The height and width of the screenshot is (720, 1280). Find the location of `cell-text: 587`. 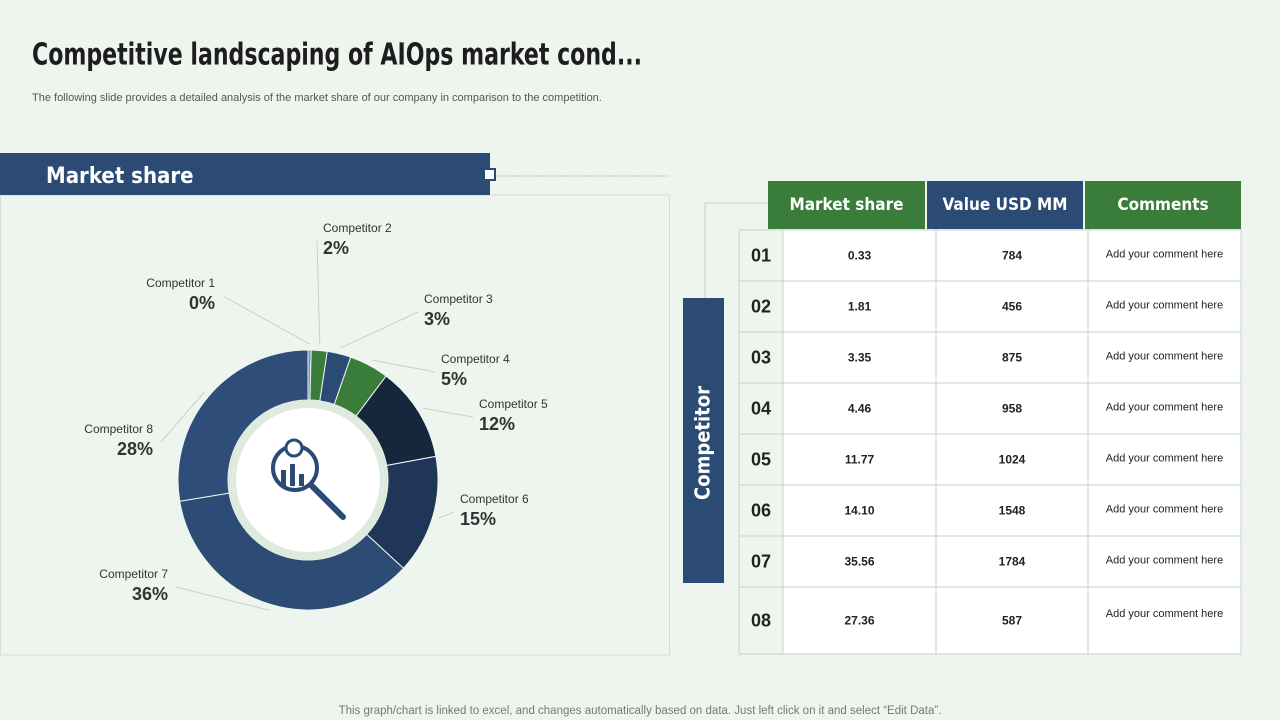

cell-text: 587 is located at coordinates (1012, 621).